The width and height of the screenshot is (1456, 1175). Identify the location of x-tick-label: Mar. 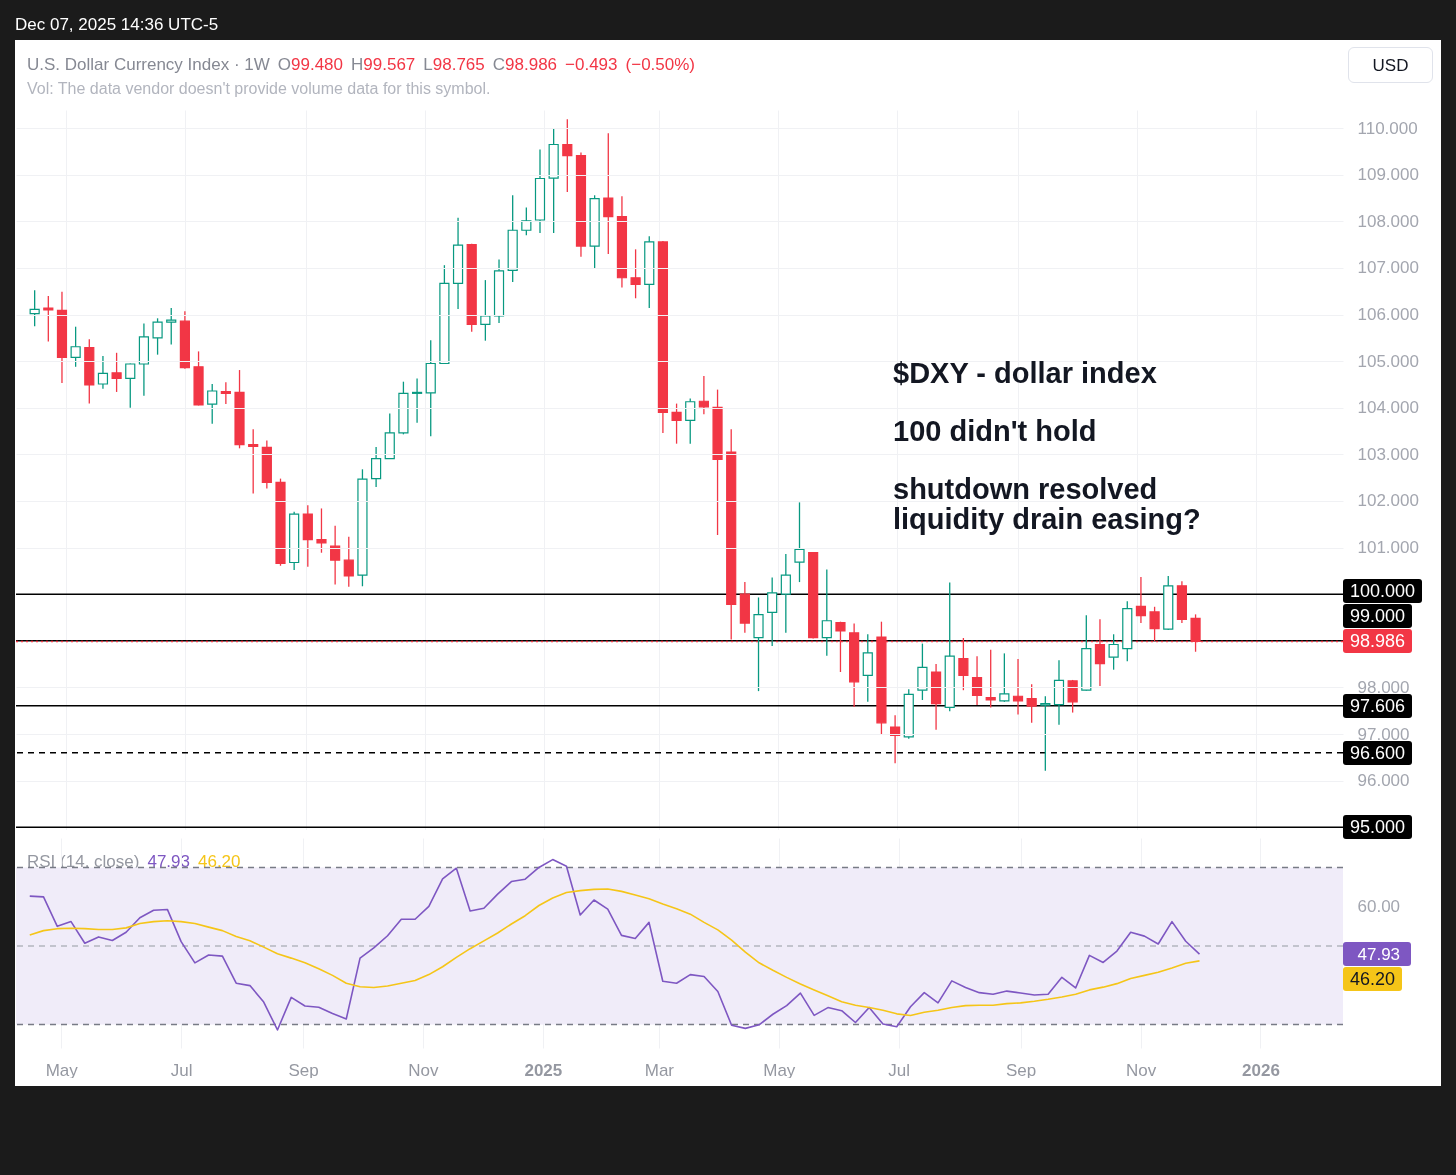
(659, 1070).